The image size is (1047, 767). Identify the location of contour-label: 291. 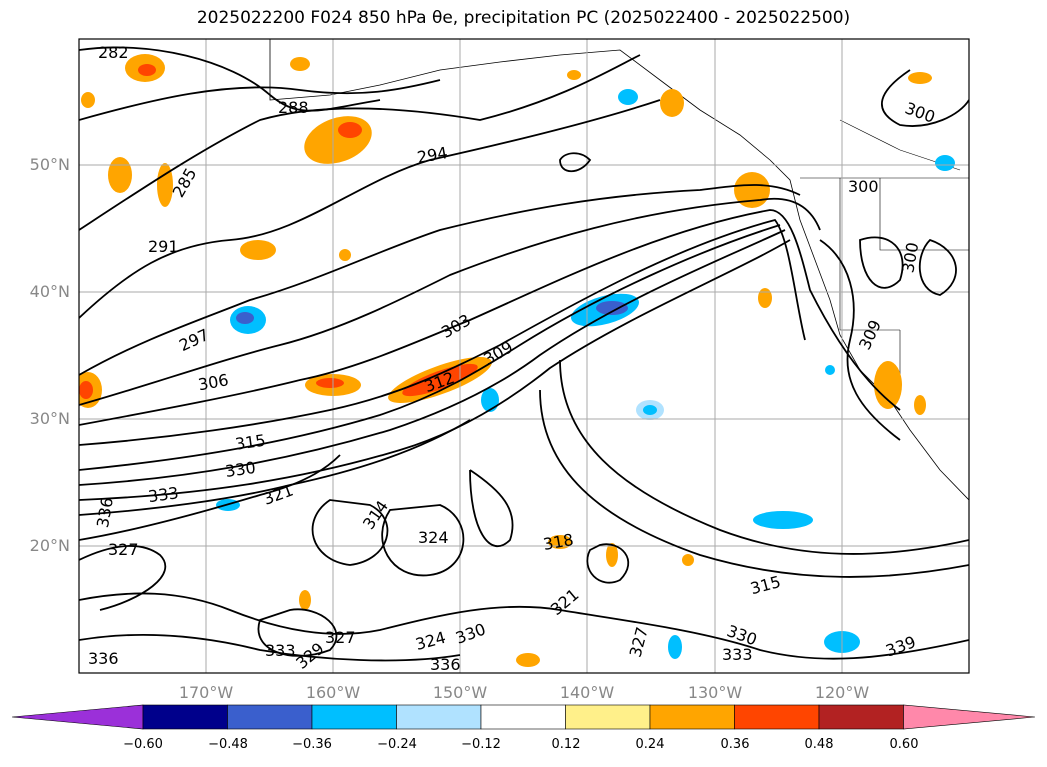
(163, 246).